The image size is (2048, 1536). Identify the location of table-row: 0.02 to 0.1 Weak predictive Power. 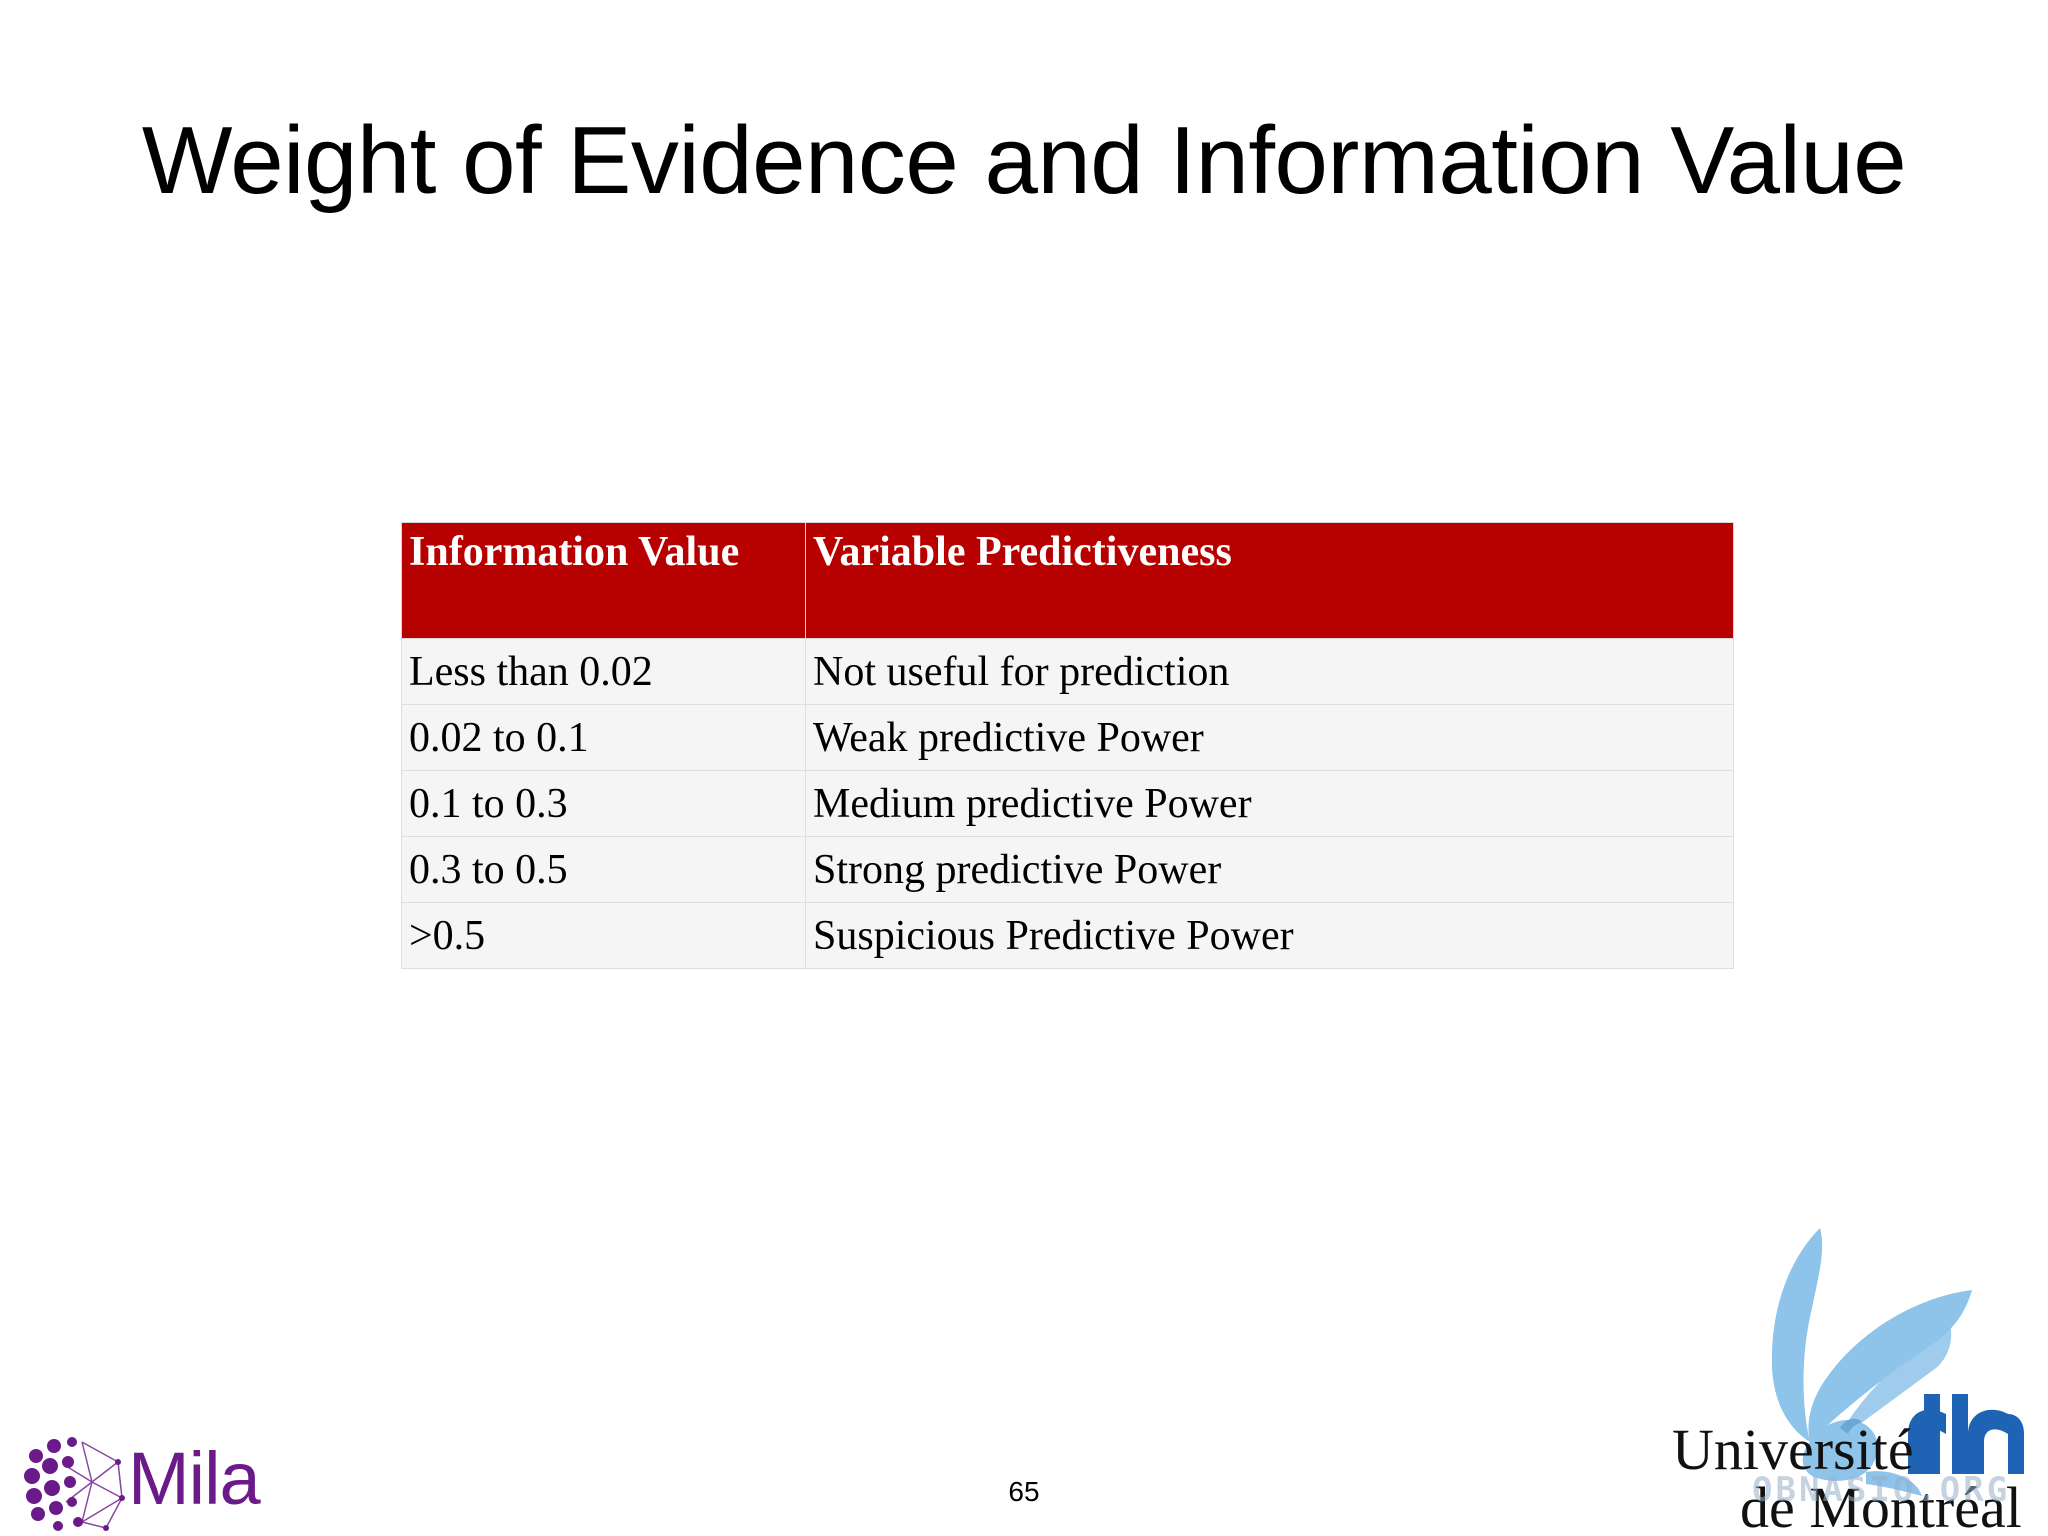
(1067, 737).